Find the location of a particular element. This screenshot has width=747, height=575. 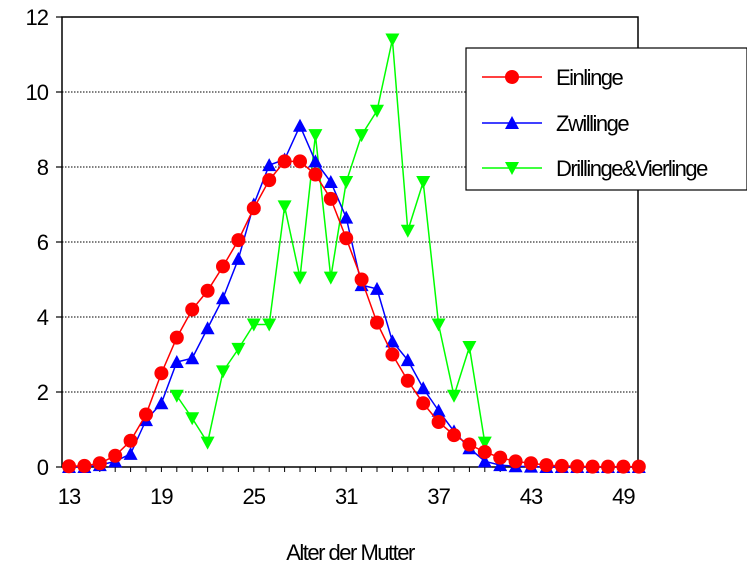

x-tick-label: 37 is located at coordinates (438, 496).